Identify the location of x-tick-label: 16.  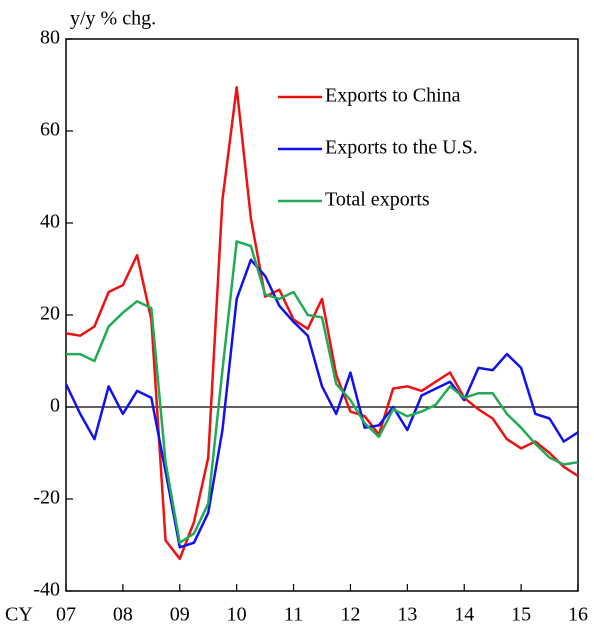
(578, 615).